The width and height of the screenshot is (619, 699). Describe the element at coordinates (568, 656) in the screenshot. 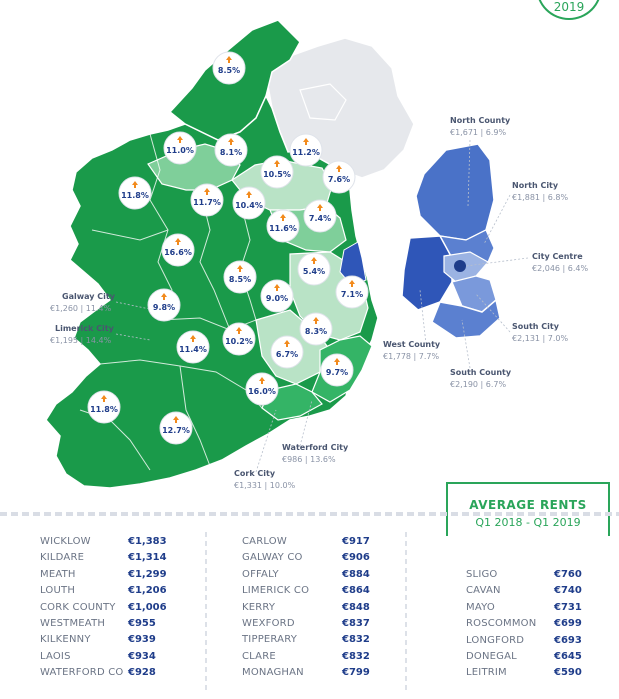

I see `county-rent: €645` at that location.